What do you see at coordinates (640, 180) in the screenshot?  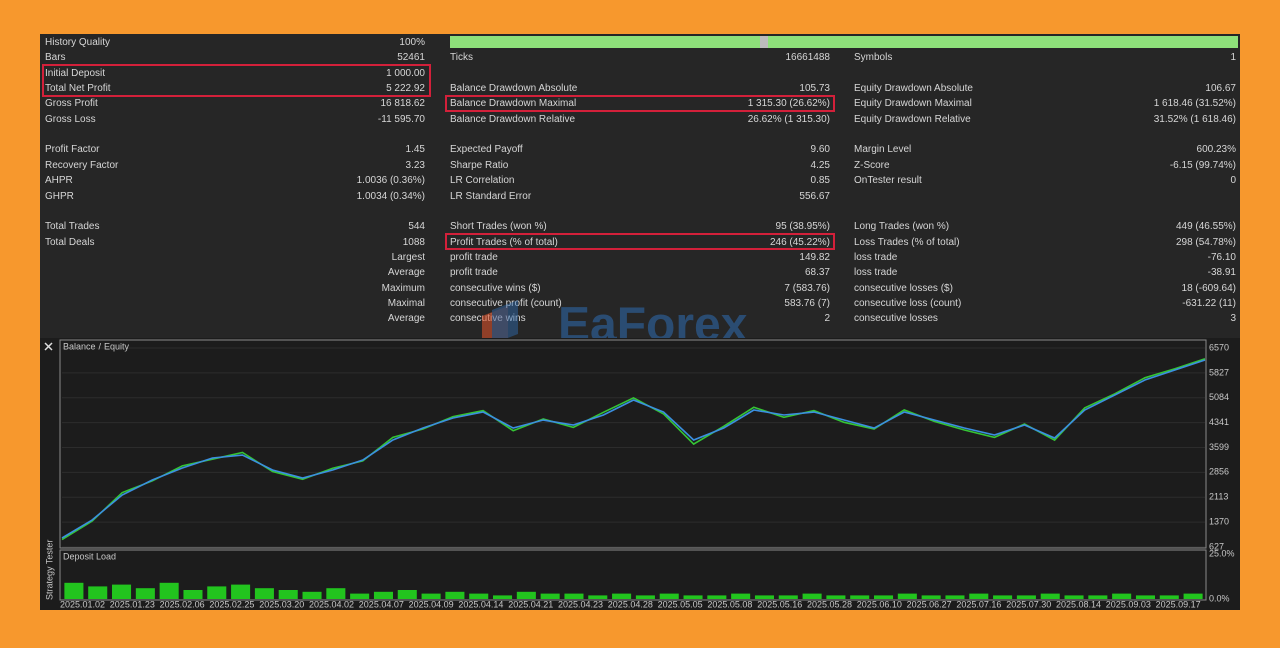 I see `stat-cell: LR Correlation 0.85` at bounding box center [640, 180].